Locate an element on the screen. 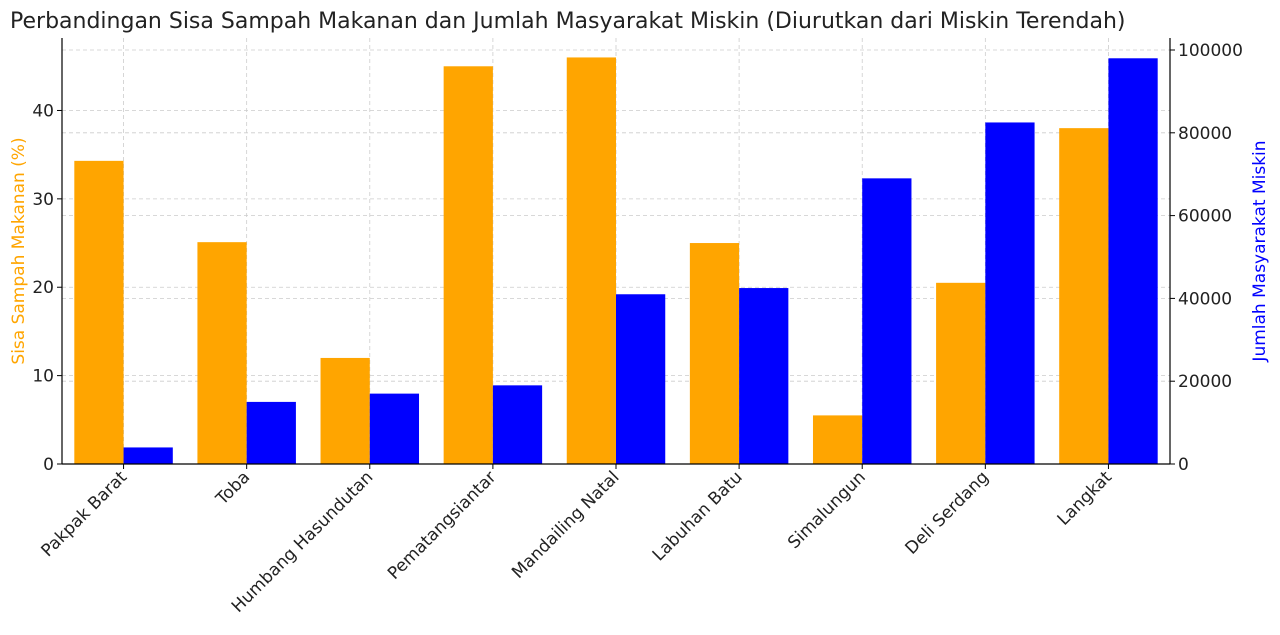 This screenshot has height=635, width=1280. x-category-label: Langkat is located at coordinates (1085, 498).